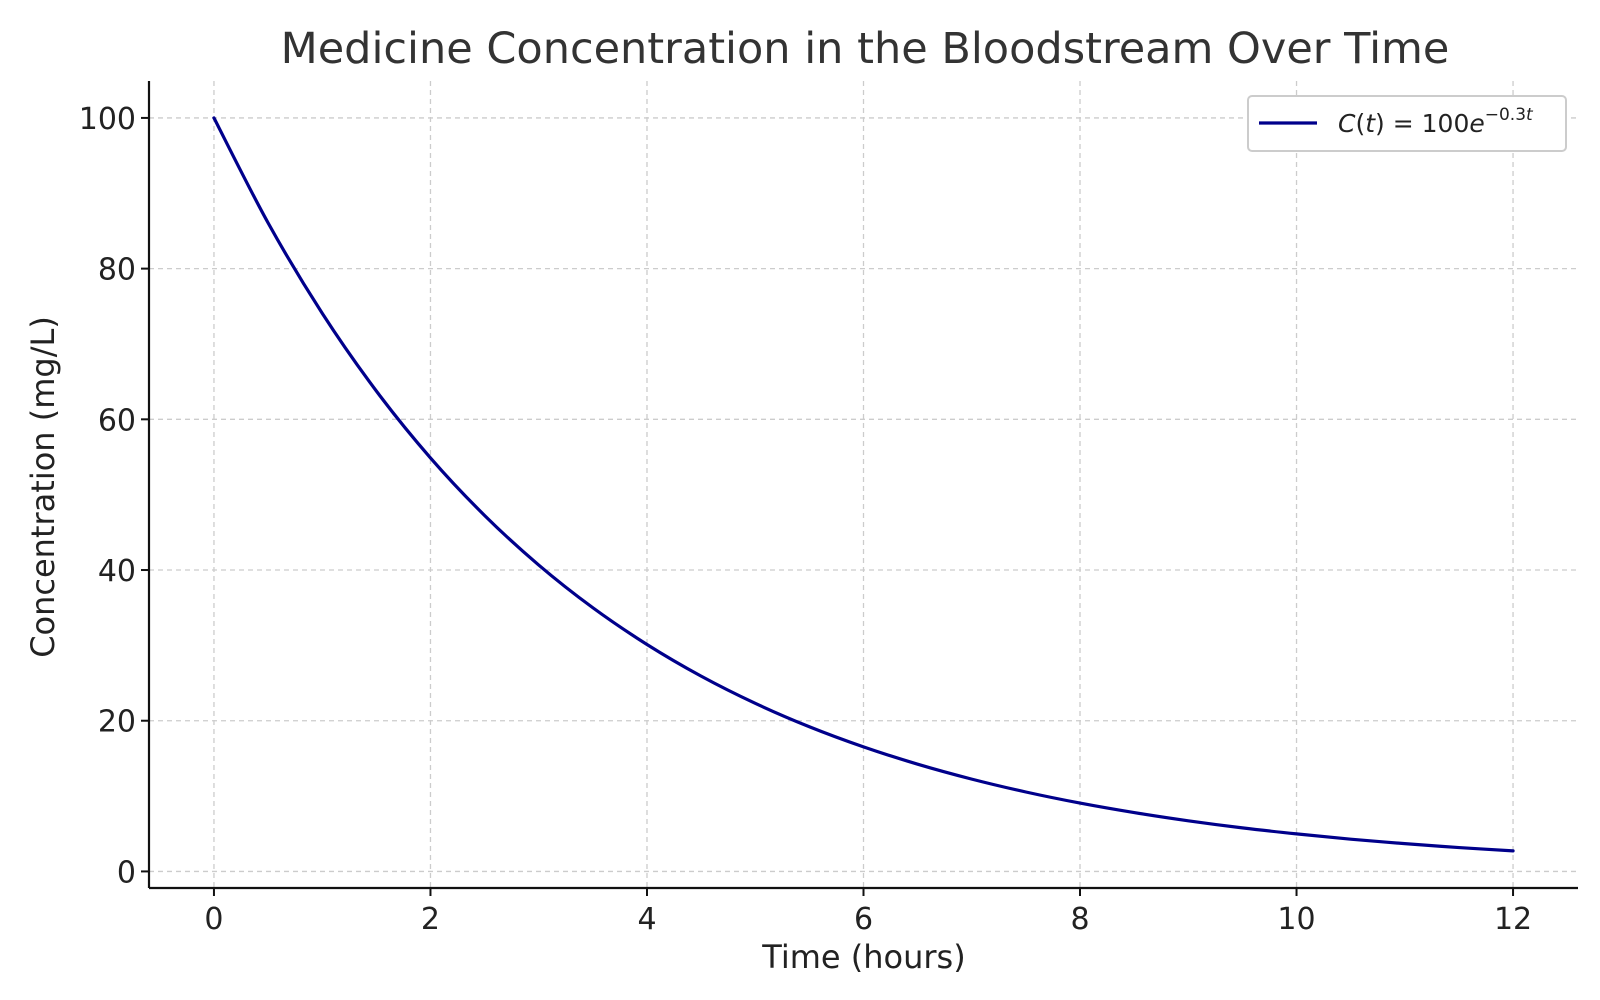 The height and width of the screenshot is (1000, 1600). I want to click on legend: C(t) = 100e−0.3t, so click(1407, 123).